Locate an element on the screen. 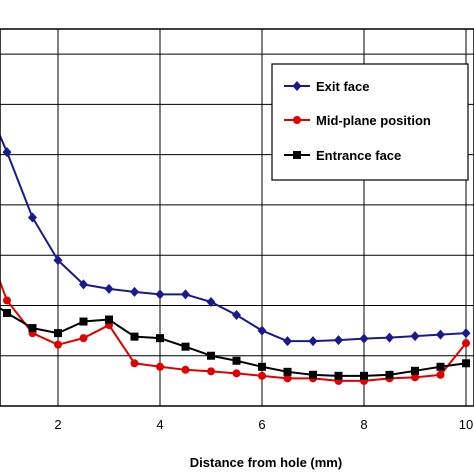 Image resolution: width=474 pixels, height=474 pixels. legend-box is located at coordinates (370, 122).